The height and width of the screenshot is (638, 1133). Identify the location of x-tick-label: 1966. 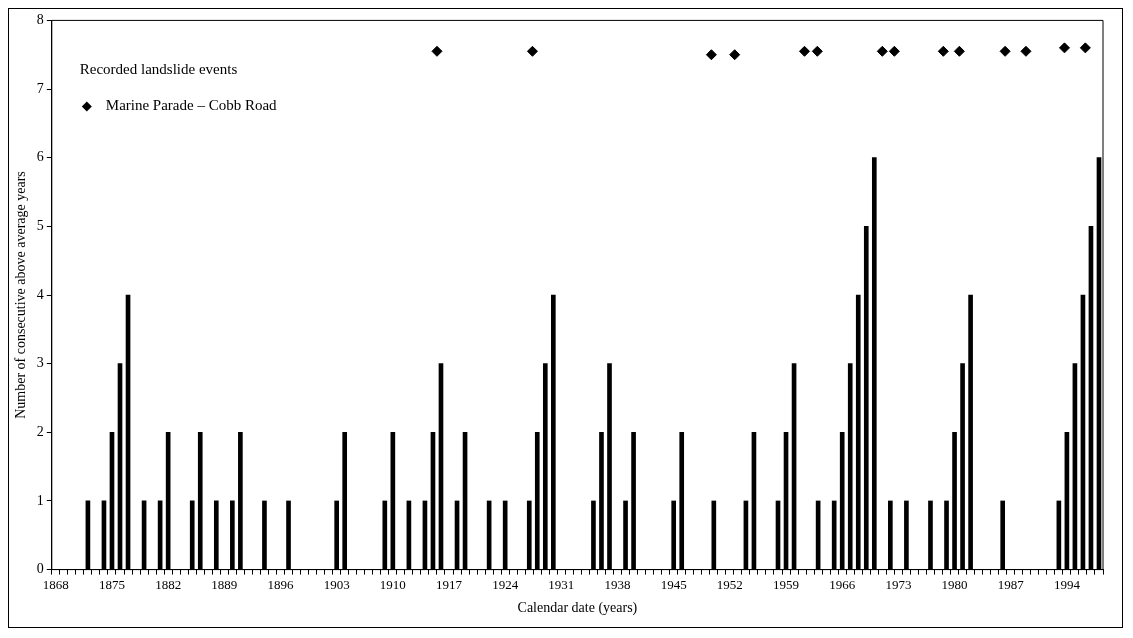
(842, 584).